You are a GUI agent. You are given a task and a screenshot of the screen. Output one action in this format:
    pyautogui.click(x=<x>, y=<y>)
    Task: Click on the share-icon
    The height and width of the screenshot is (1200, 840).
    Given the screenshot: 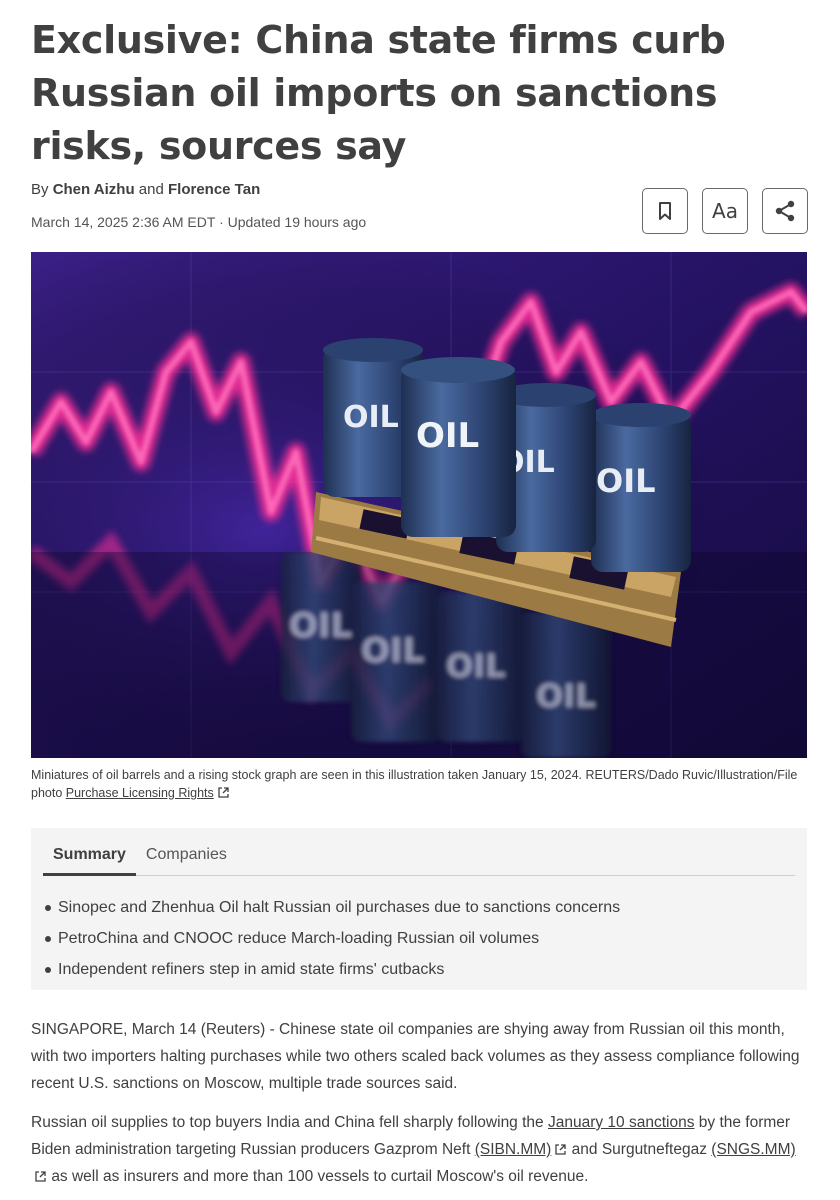 What is the action you would take?
    pyautogui.click(x=785, y=211)
    